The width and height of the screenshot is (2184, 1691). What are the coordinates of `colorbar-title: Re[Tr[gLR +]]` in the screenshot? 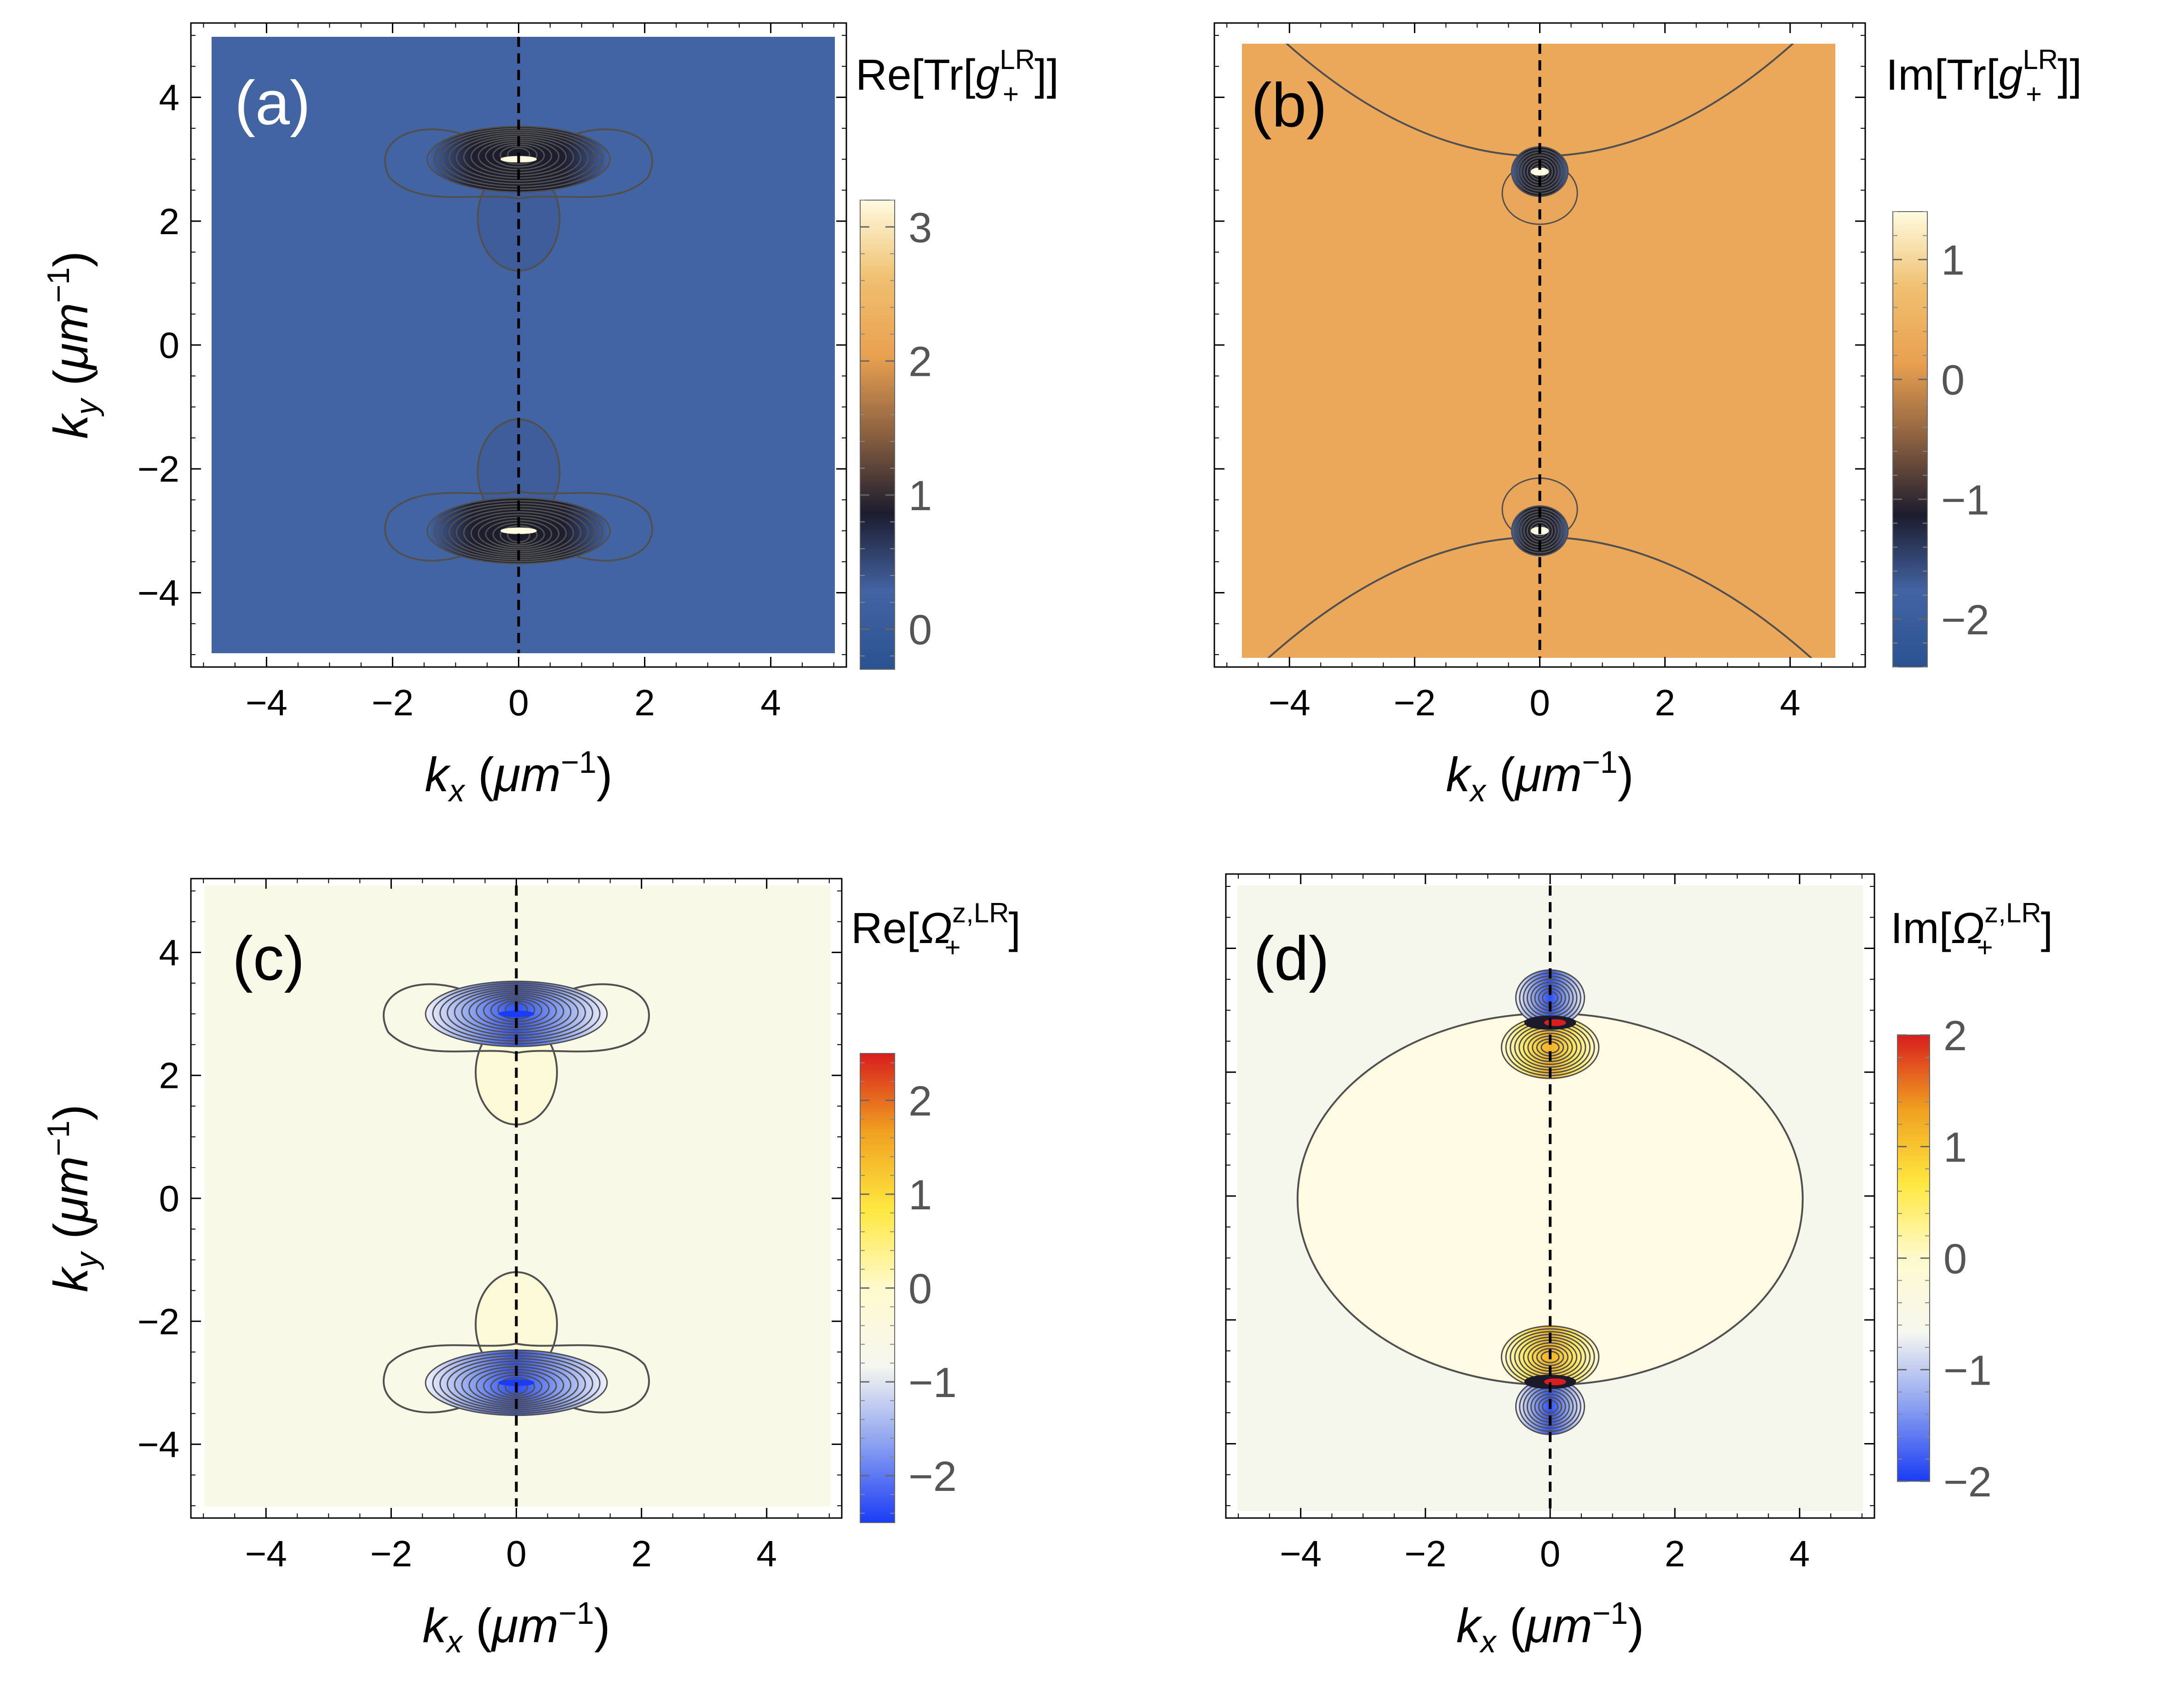 It's located at (957, 76).